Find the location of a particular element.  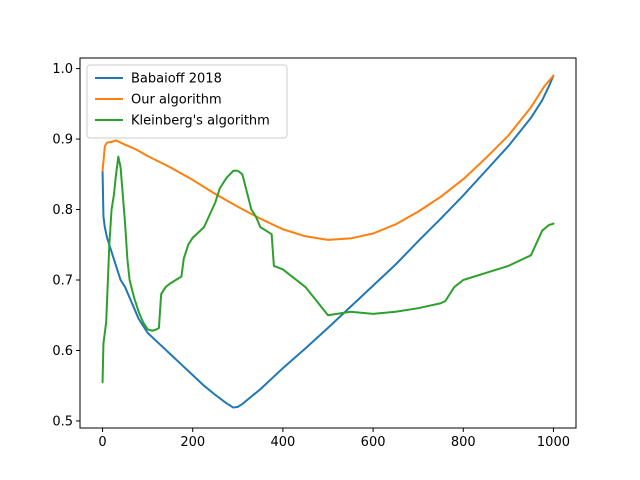

y-tick-label: 1.0 is located at coordinates (62, 69).